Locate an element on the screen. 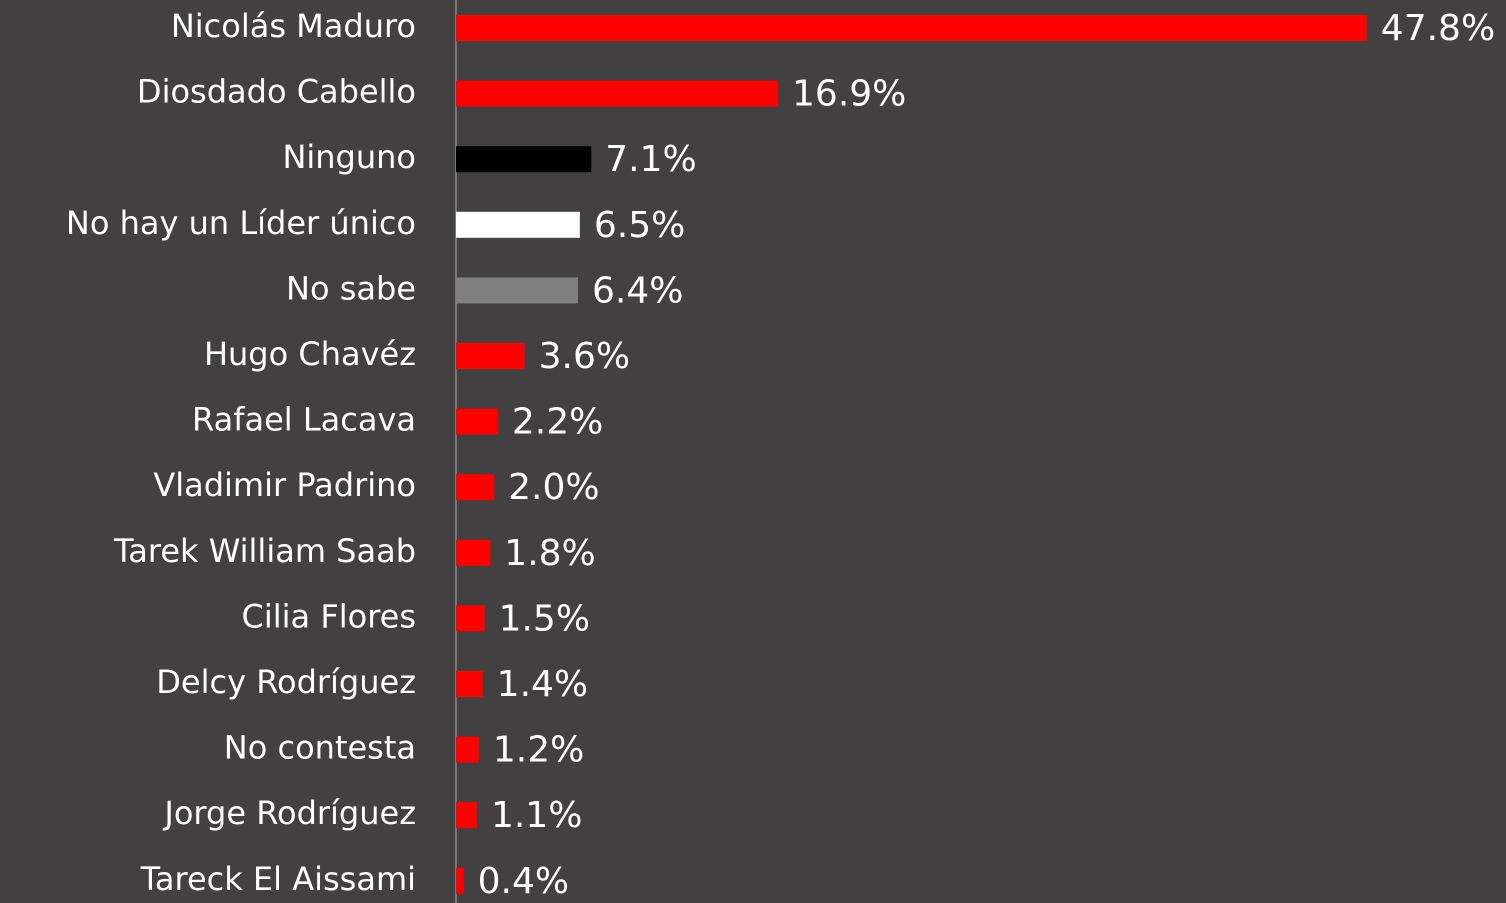 Image resolution: width=1506 pixels, height=903 pixels. category-label: Jorge Rodríguez is located at coordinates (289, 813).